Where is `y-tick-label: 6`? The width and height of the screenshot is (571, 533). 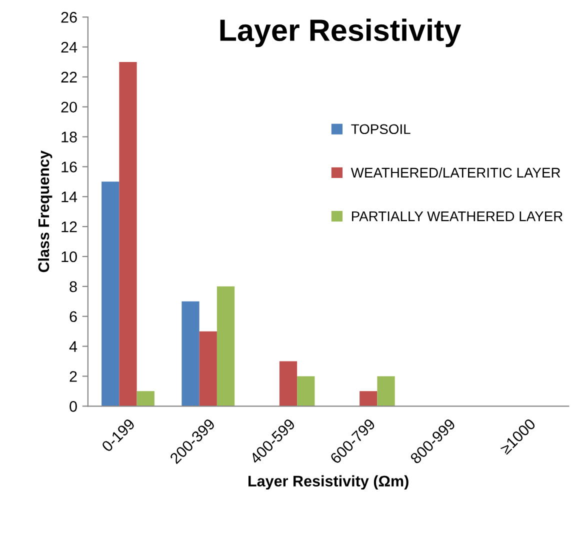
y-tick-label: 6 is located at coordinates (73, 316).